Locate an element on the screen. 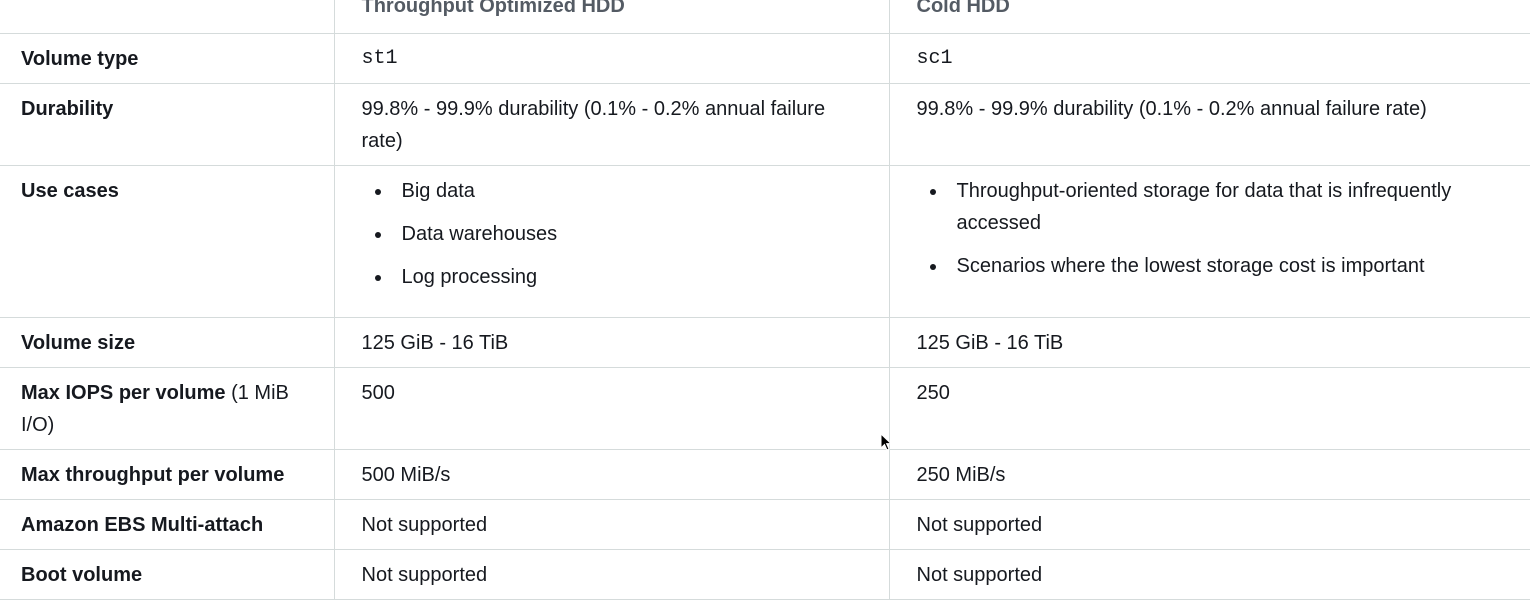 The image size is (1530, 600). sc1-multi-attach: Not supported is located at coordinates (1209, 524).